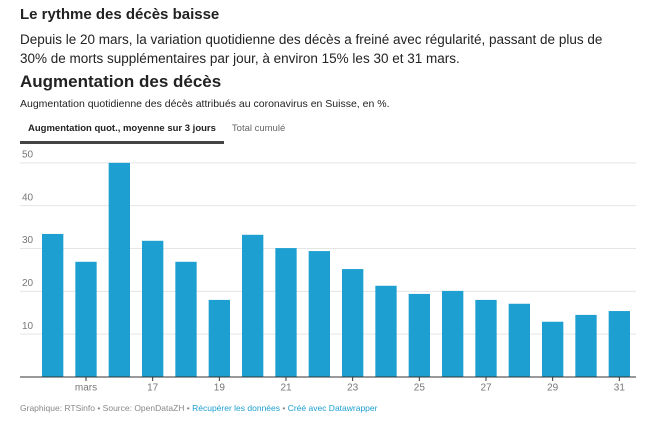 The height and width of the screenshot is (427, 660). I want to click on chart-title: Augmentation des décès, so click(121, 81).